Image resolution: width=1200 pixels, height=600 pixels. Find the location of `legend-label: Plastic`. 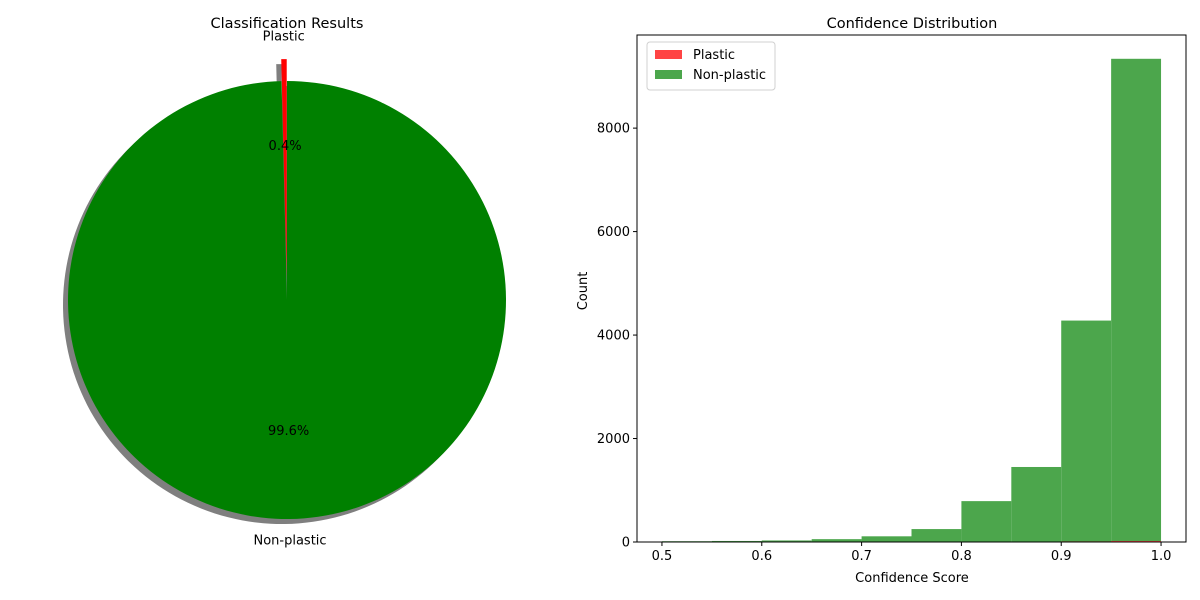

legend-label: Plastic is located at coordinates (714, 55).